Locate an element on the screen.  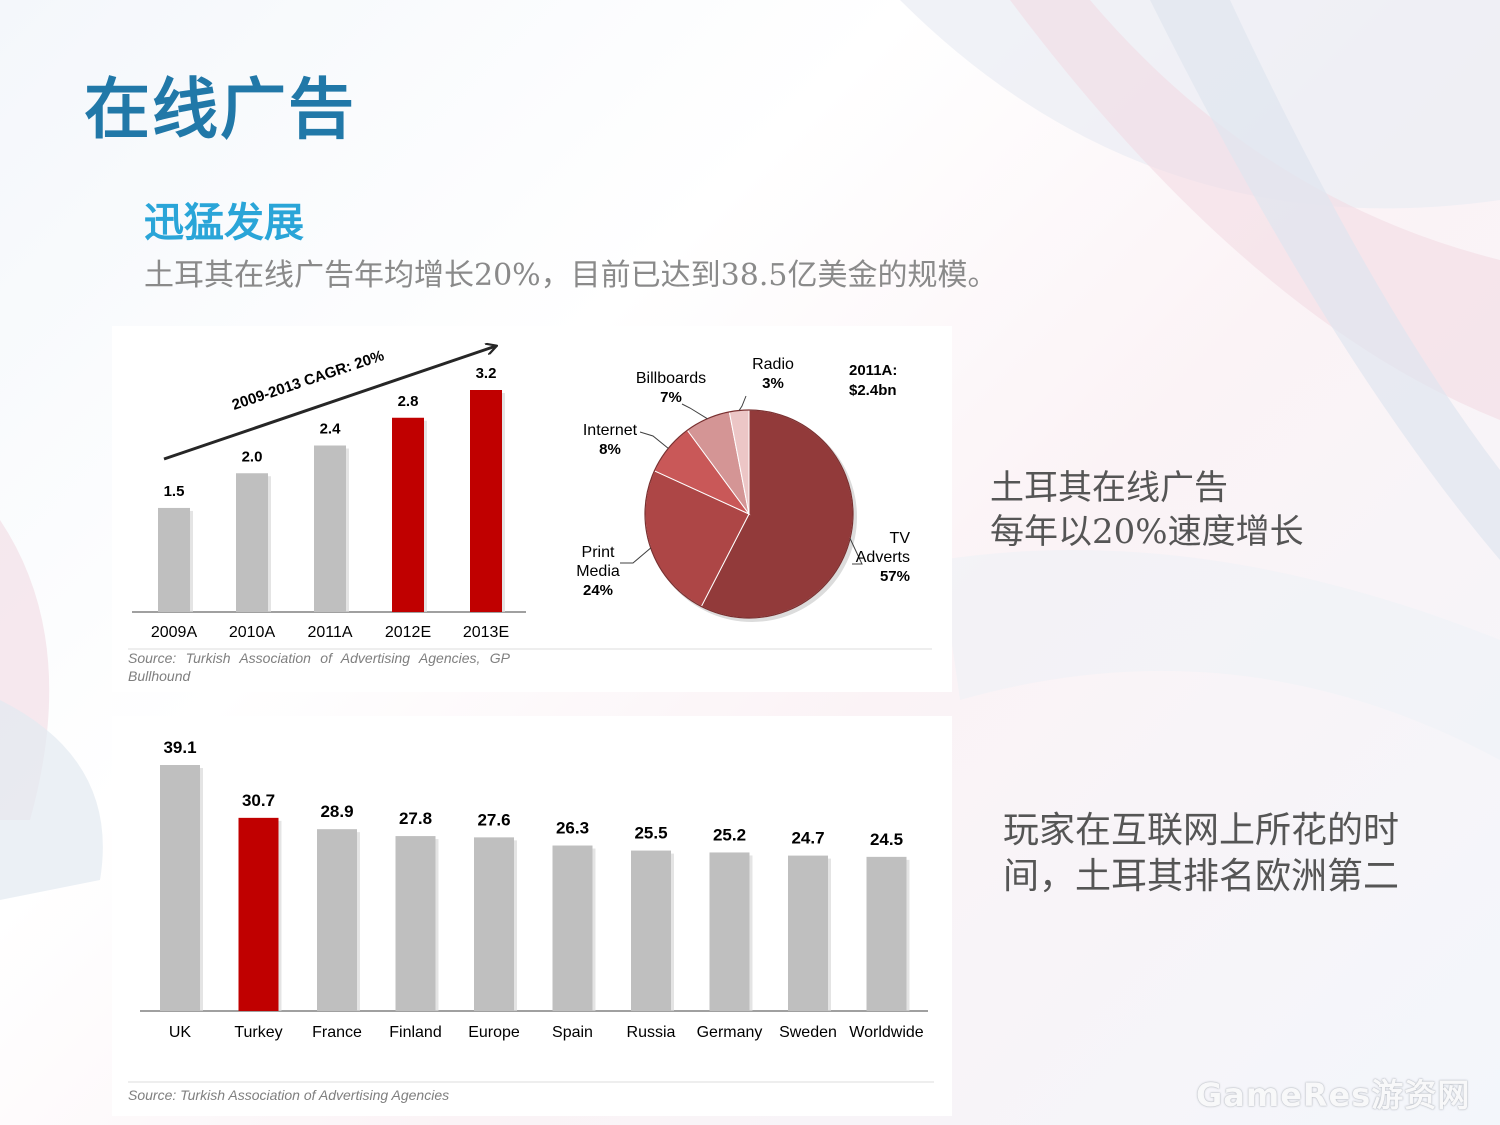
growth-value-label: 1.5 is located at coordinates (174, 491).